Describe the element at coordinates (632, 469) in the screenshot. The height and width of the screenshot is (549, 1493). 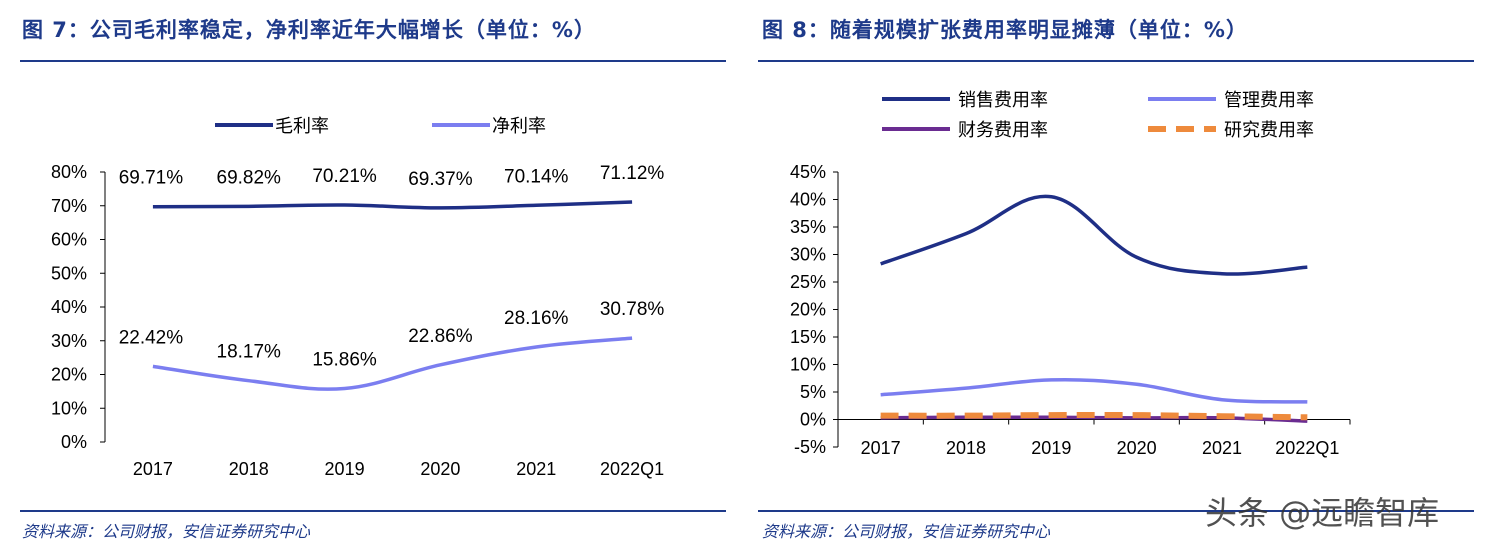
I see `left-x-tick-label: 2022Q1` at that location.